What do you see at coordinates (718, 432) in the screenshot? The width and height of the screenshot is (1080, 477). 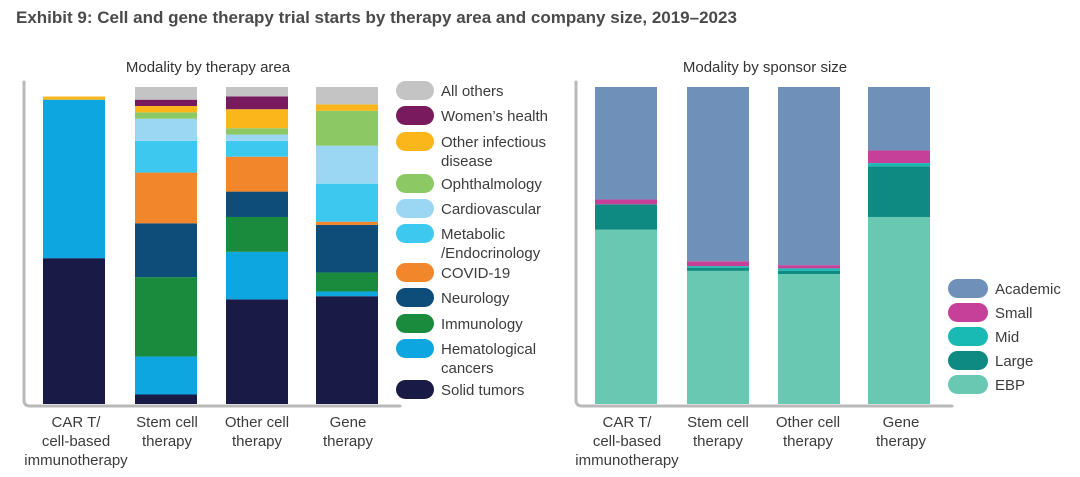 I see `chart2-category-label-stem-cell-therapy: Stem cell therapy` at bounding box center [718, 432].